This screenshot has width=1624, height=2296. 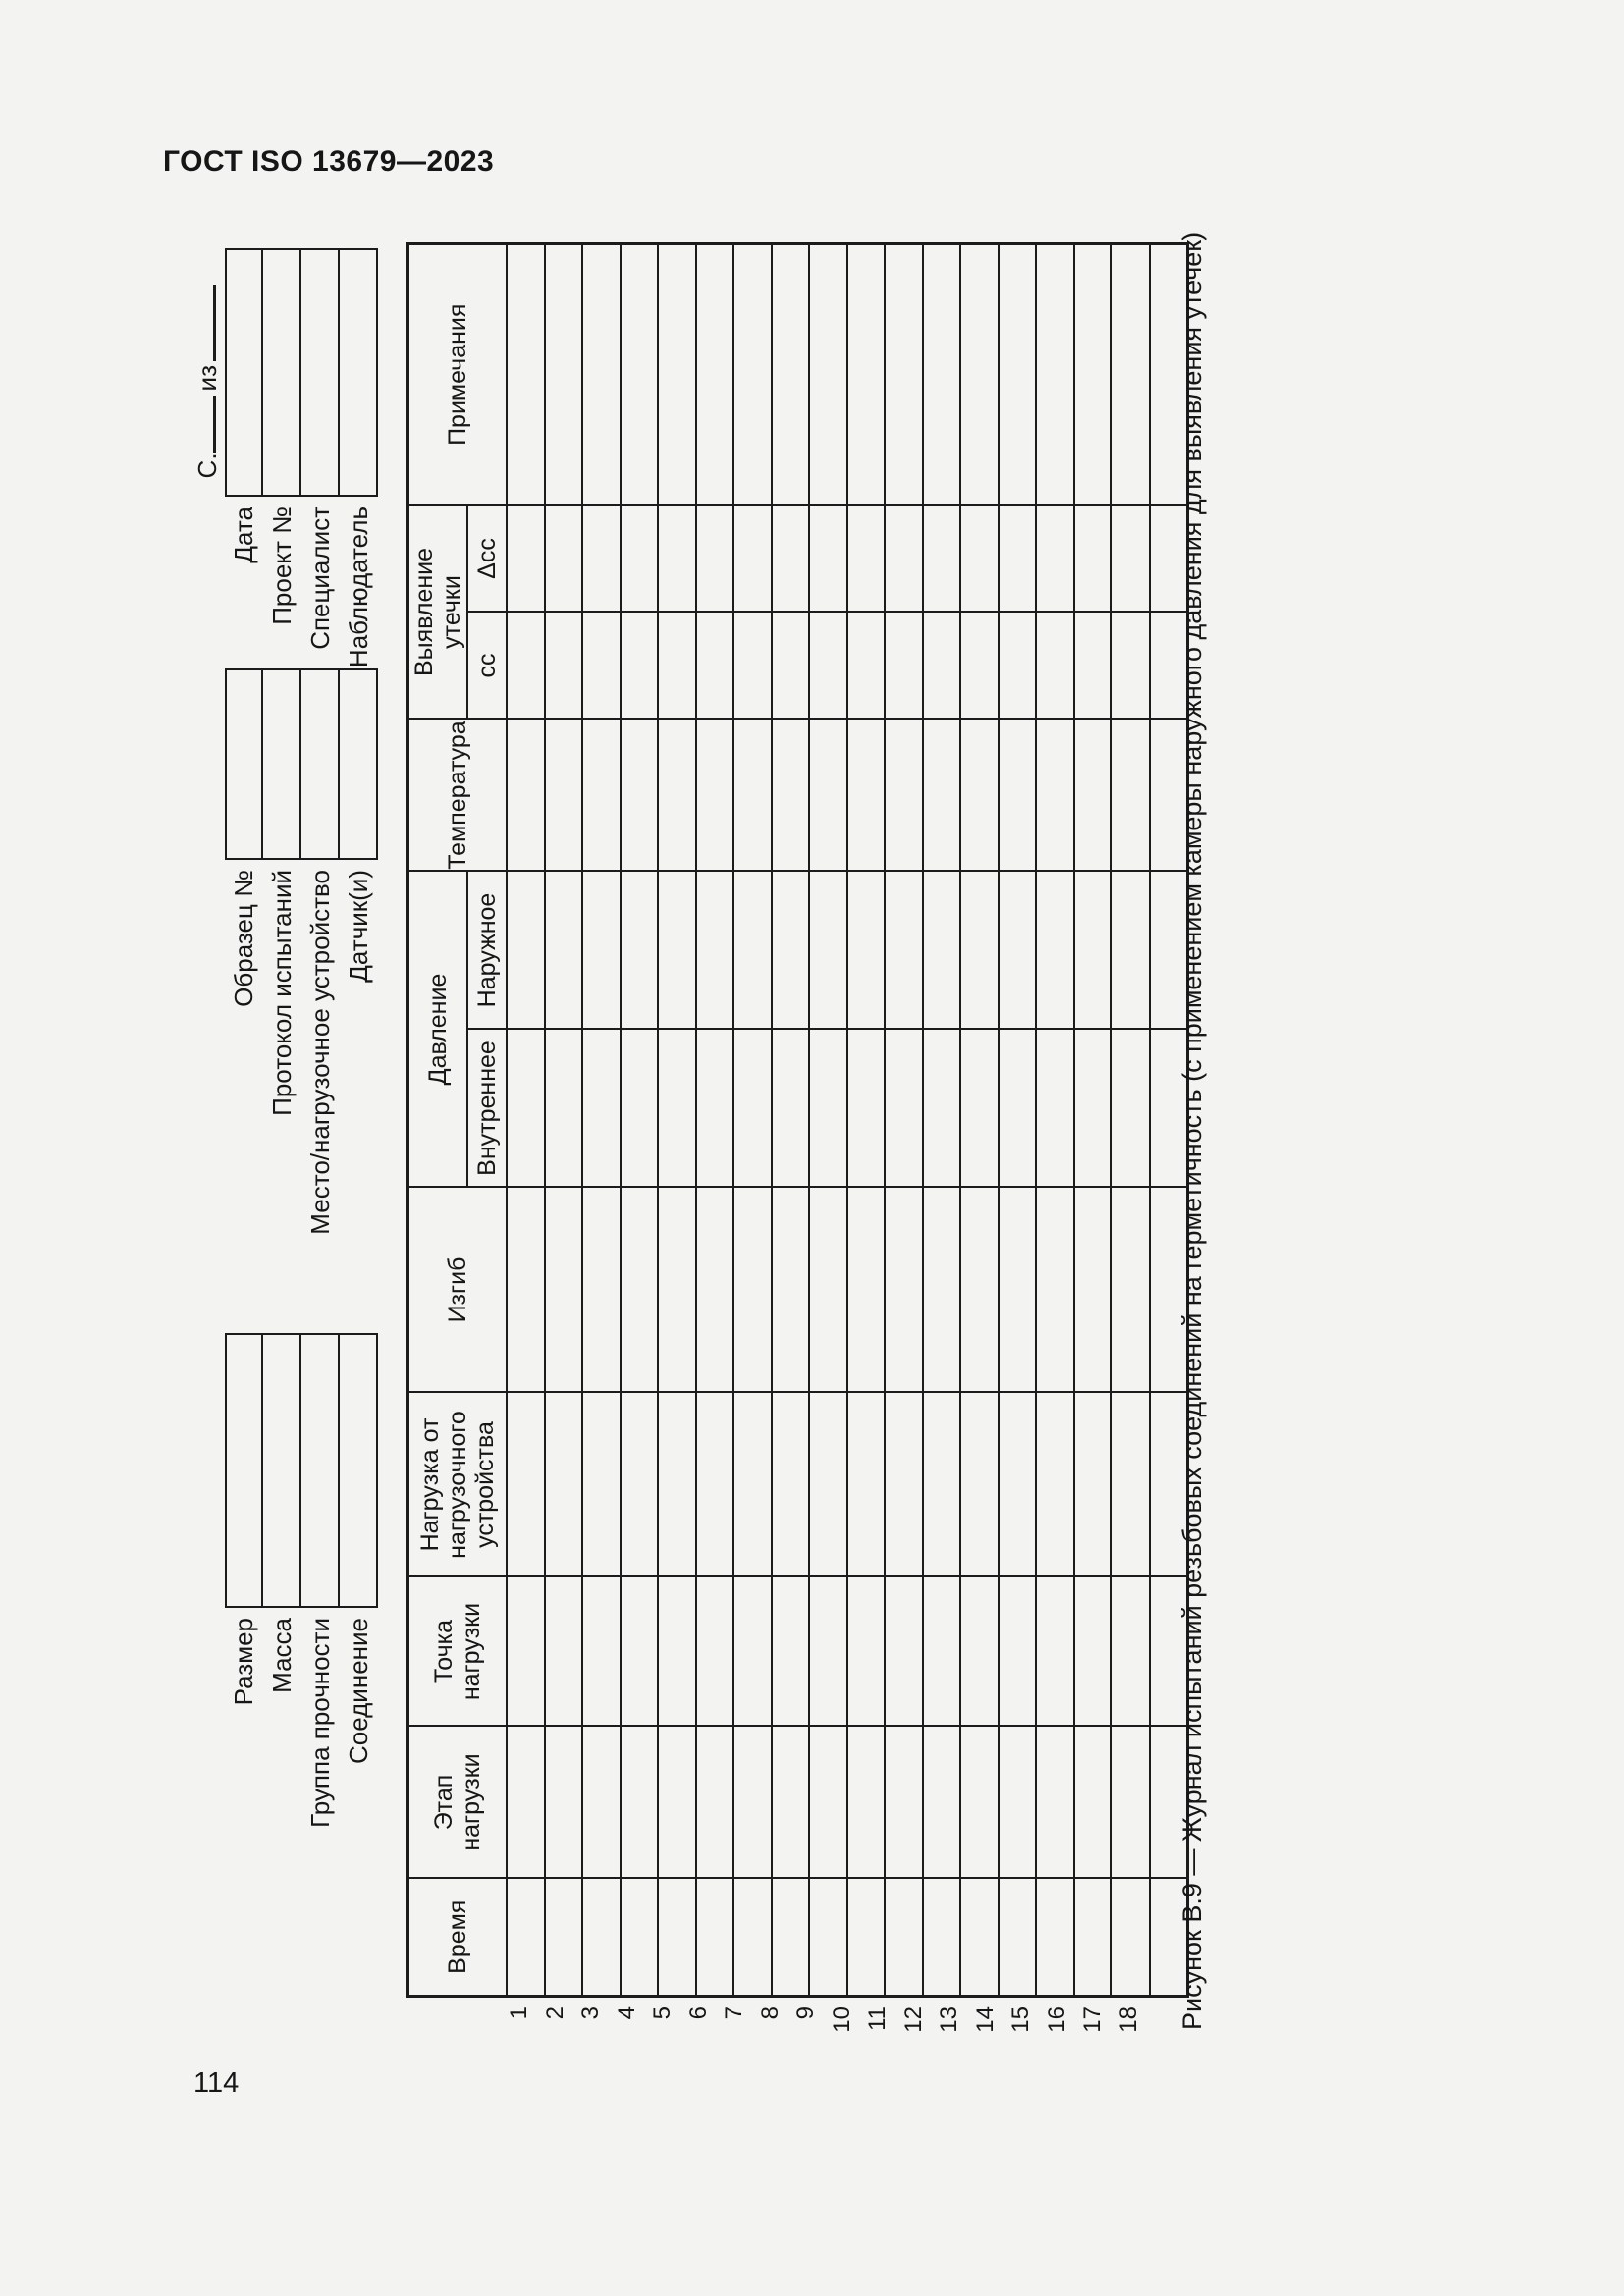 What do you see at coordinates (301, 491) in the screenshot?
I see `field-group-admin: Дата Проект № Специалист Наблюдатель` at bounding box center [301, 491].